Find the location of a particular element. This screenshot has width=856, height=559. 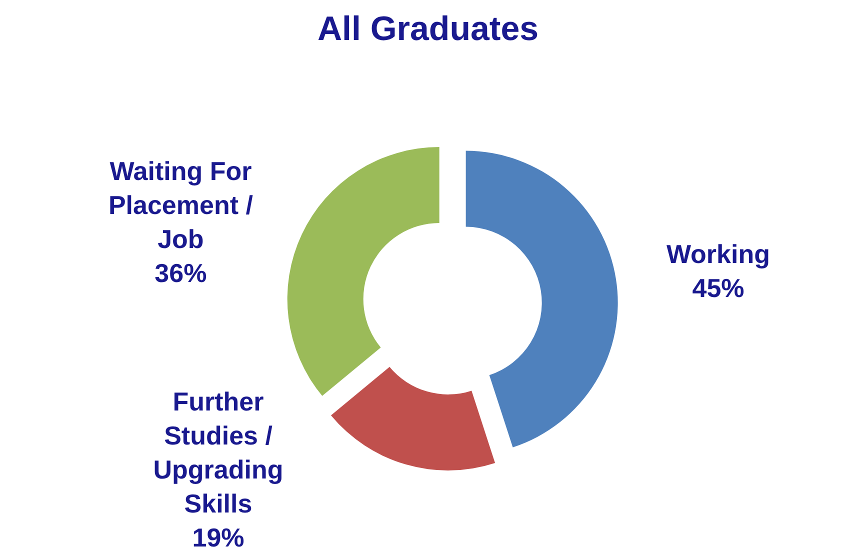

chart-title: All Graduates is located at coordinates (428, 29).